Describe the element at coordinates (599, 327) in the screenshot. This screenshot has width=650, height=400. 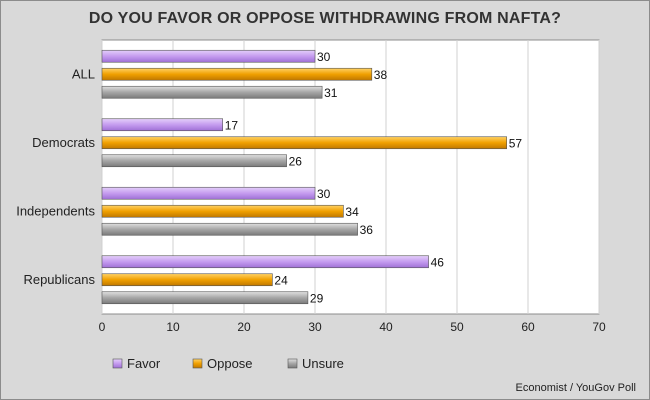
I see `x-tick-label: 70` at that location.